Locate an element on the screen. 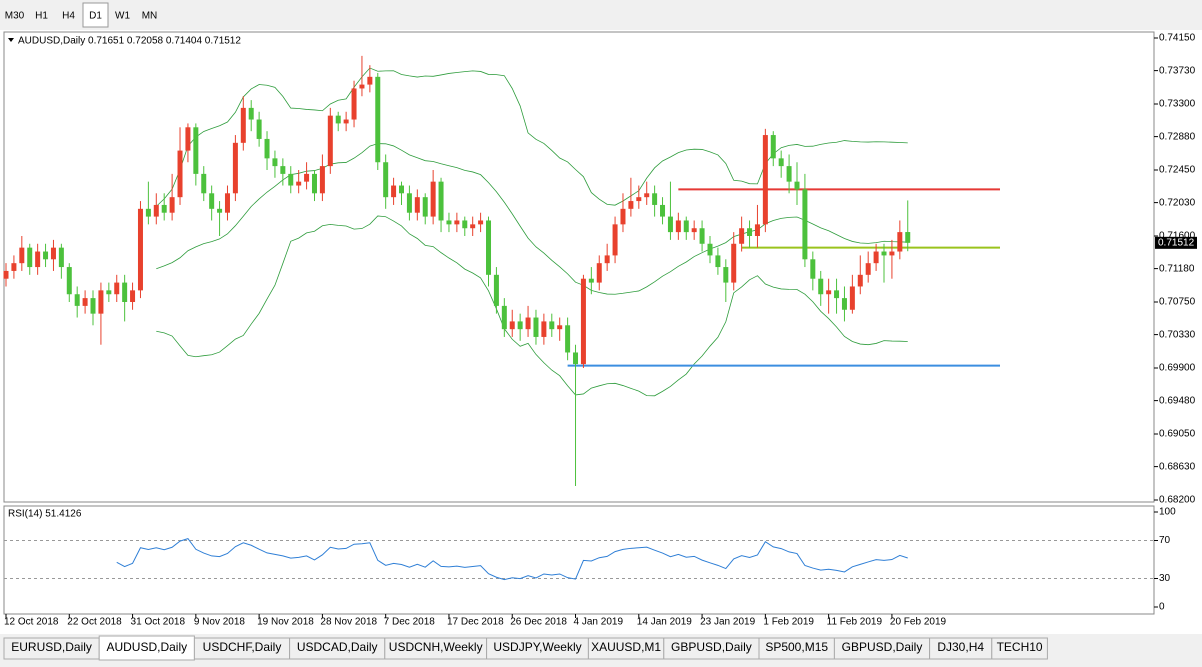 The width and height of the screenshot is (1202, 667). y-tick-label: 0.70330 is located at coordinates (1177, 334).